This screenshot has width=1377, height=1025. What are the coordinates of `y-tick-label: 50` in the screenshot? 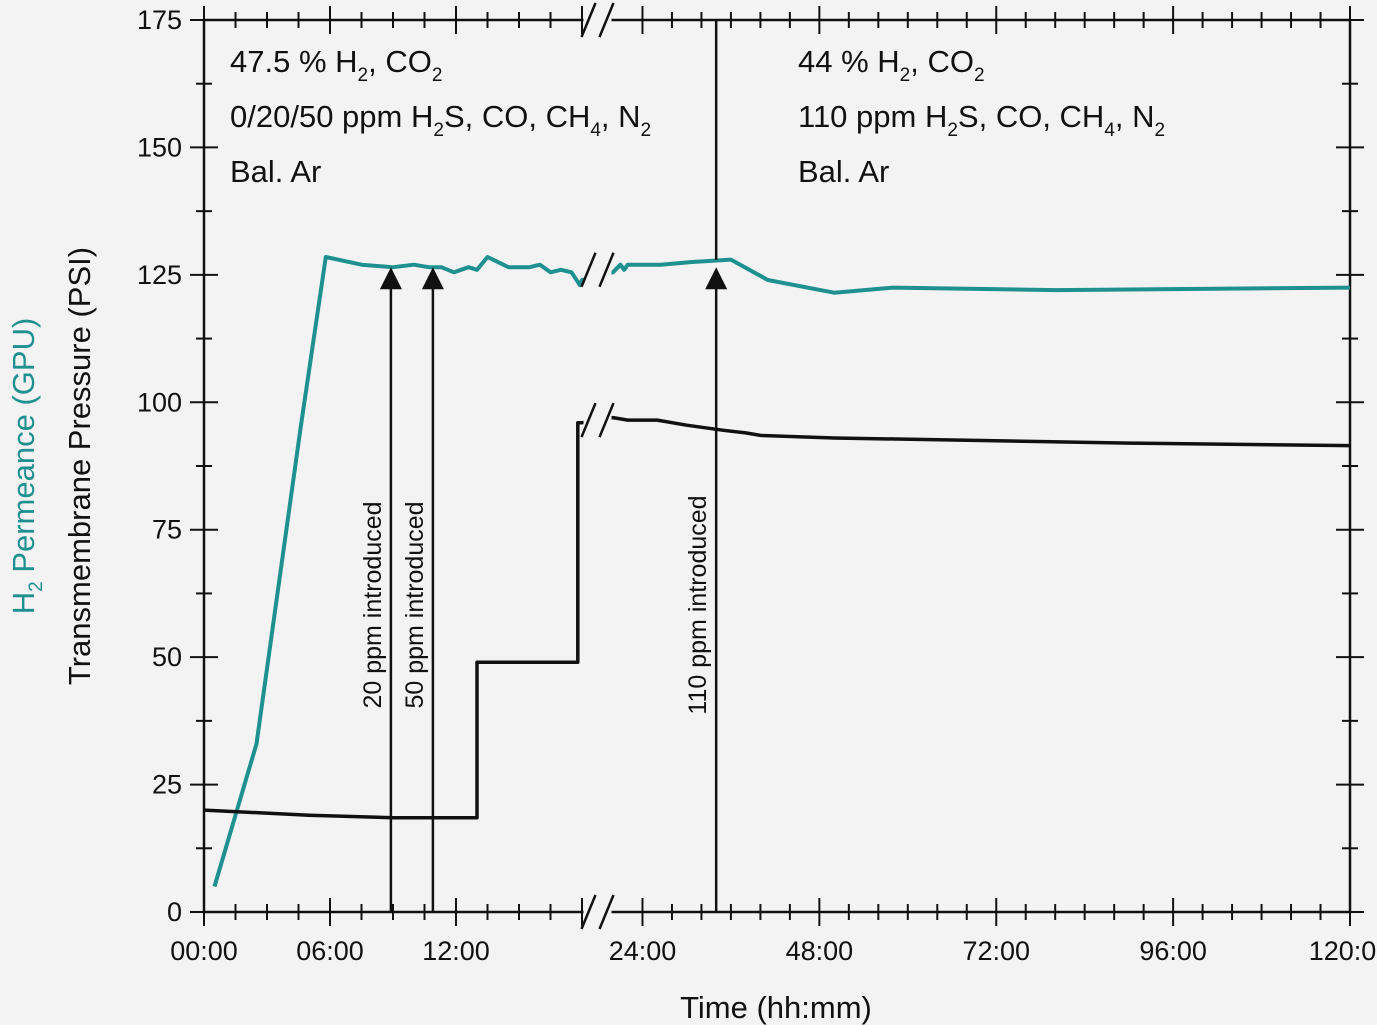 It's located at (167, 657).